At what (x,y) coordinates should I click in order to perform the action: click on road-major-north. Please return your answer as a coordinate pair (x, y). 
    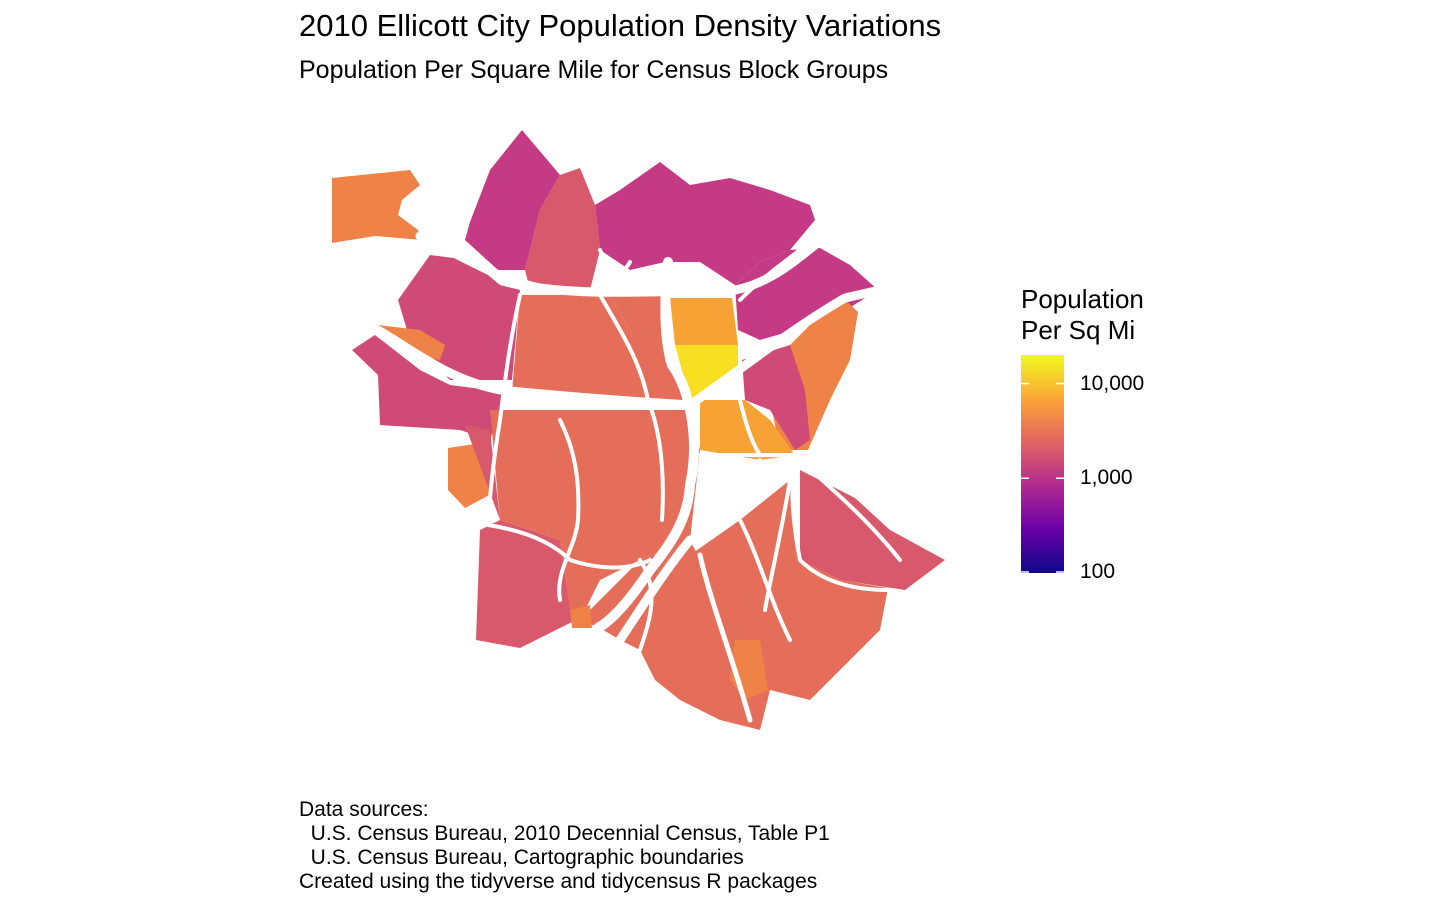
    Looking at the image, I should click on (617, 264).